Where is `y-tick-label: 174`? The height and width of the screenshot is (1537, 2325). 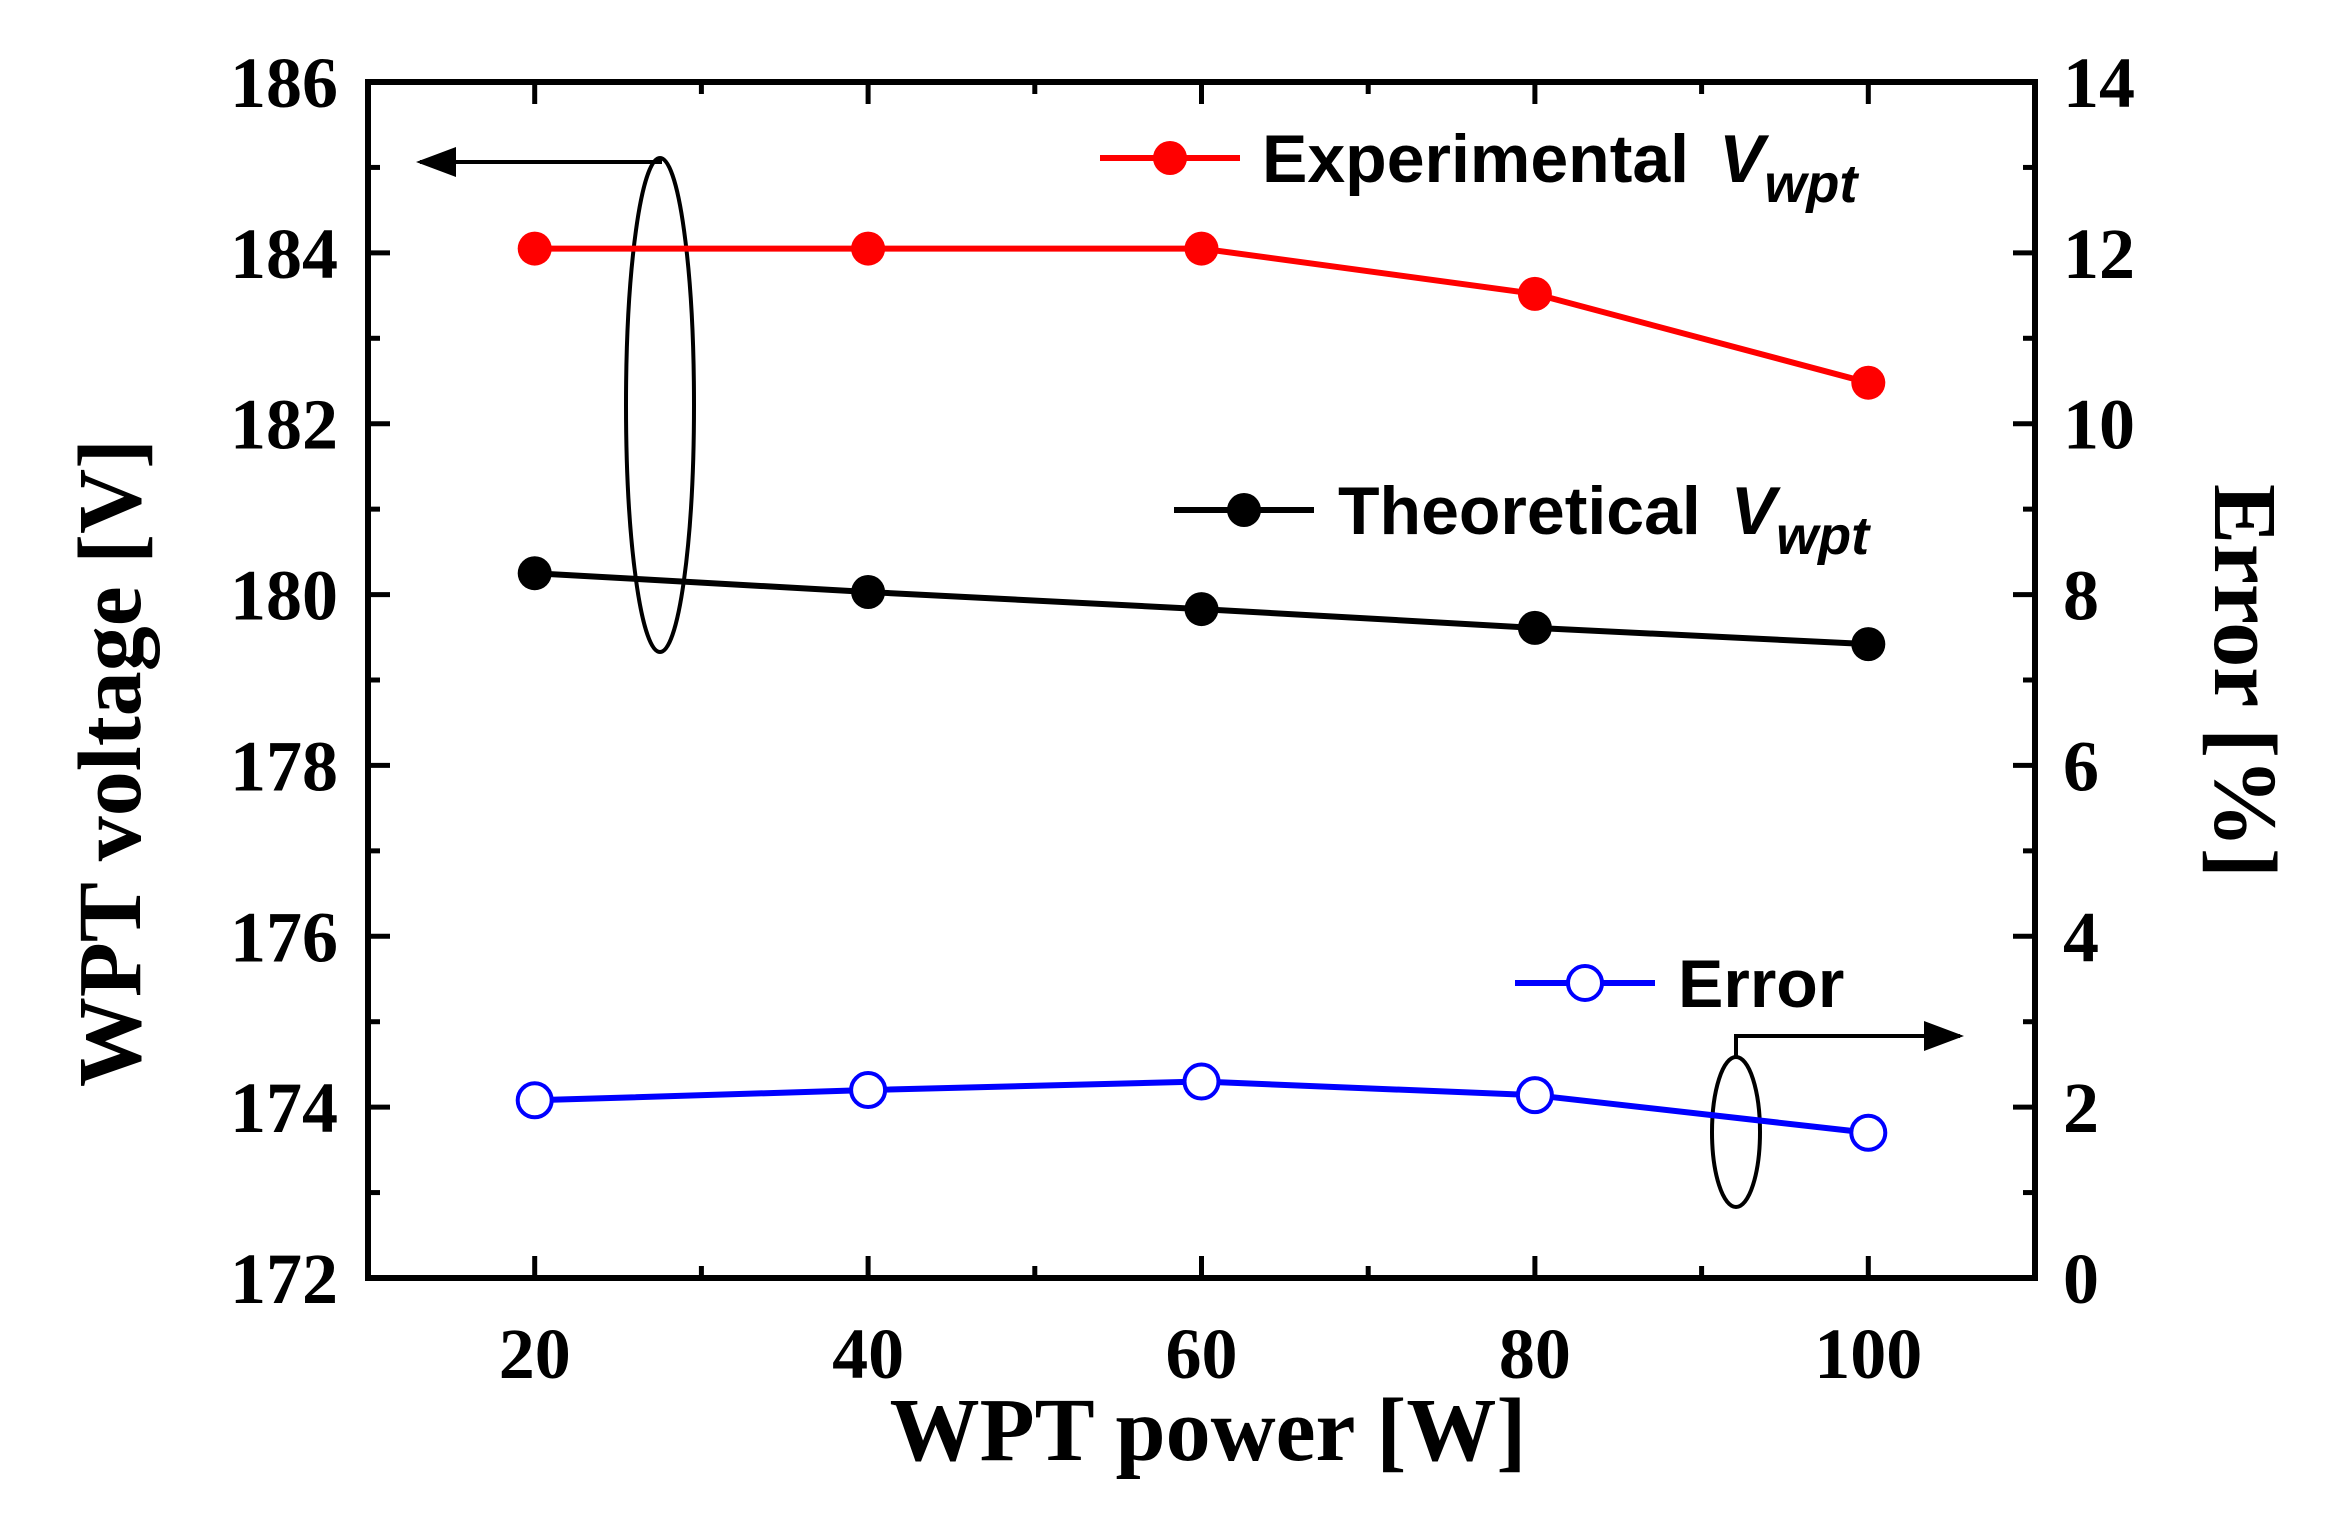
y-tick-label: 174 is located at coordinates (284, 1108).